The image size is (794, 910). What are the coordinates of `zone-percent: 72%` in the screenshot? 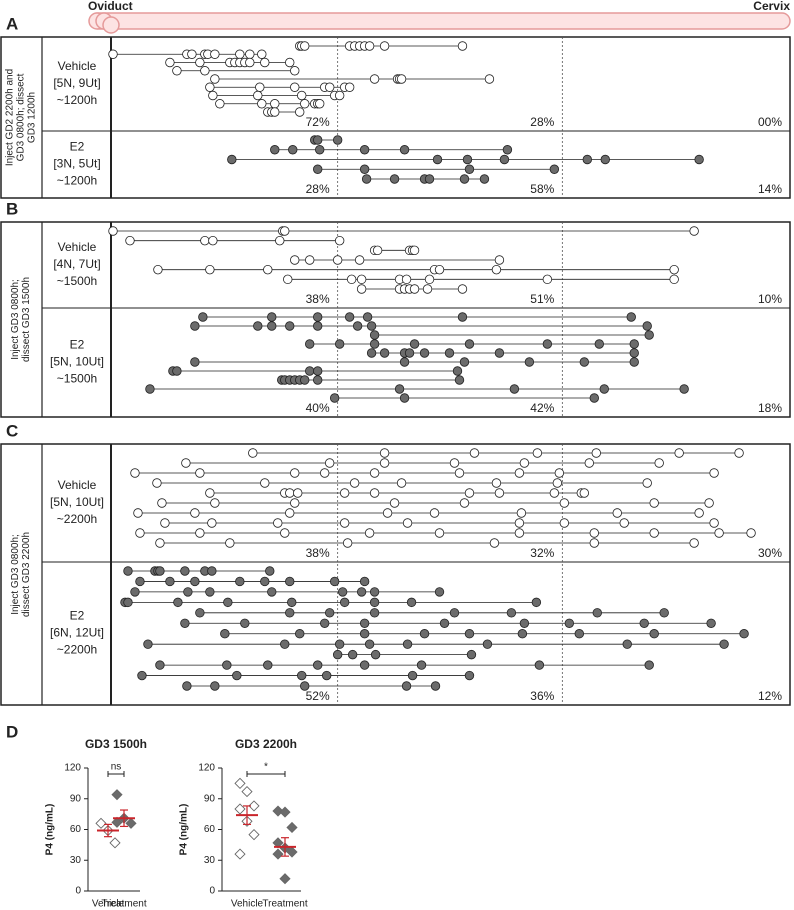 It's located at (318, 122).